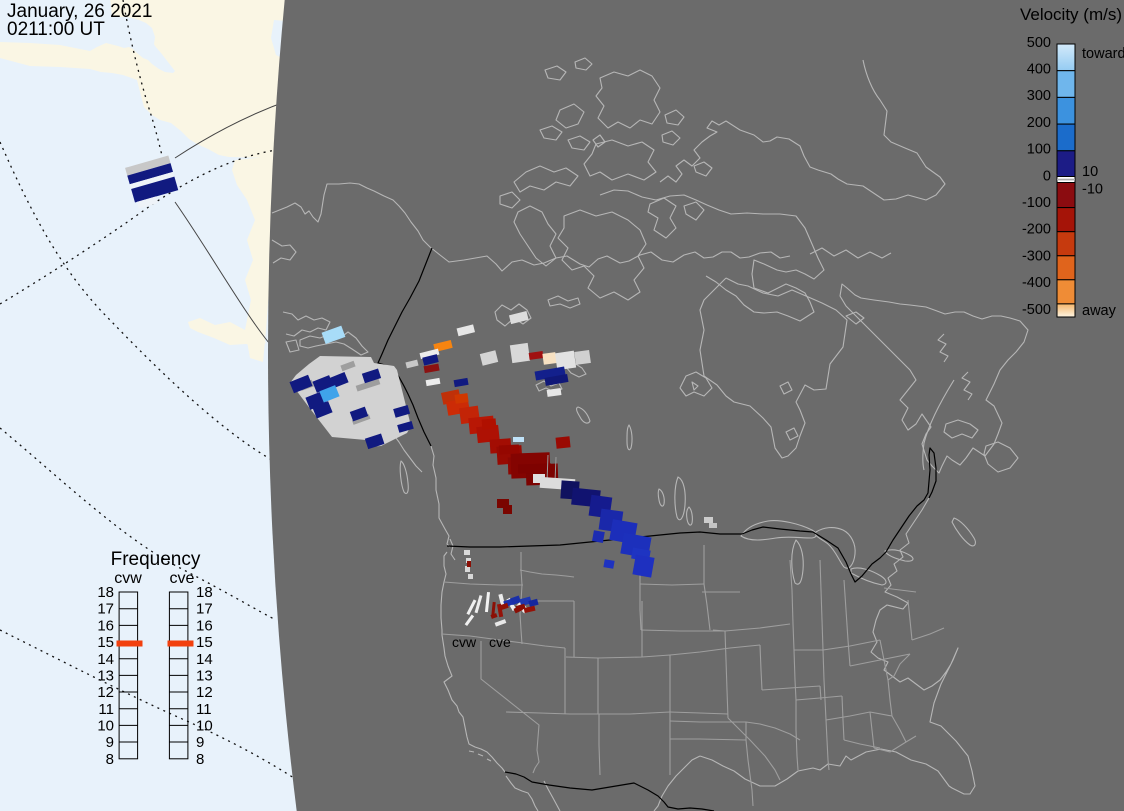  What do you see at coordinates (1036, 256) in the screenshot?
I see `svg-text: -300` at bounding box center [1036, 256].